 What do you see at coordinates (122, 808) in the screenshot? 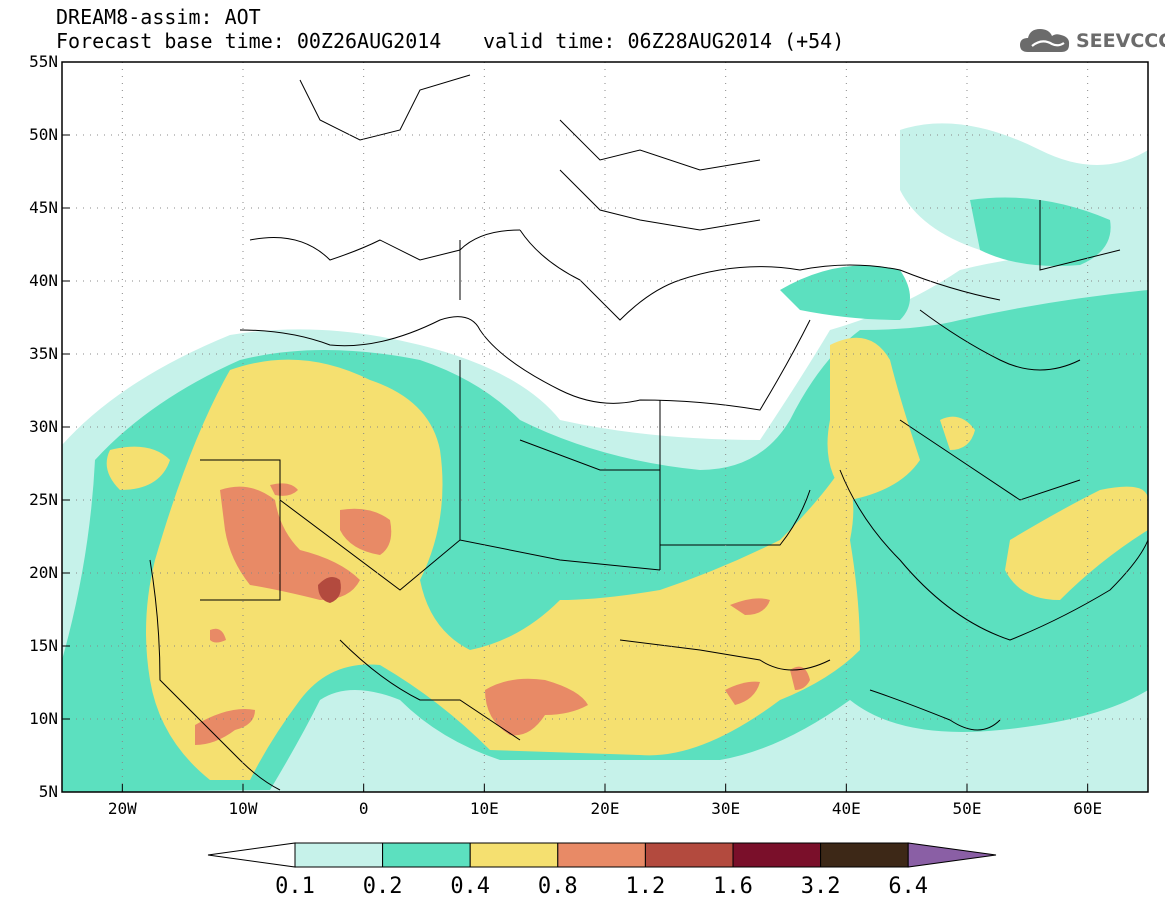
I see `lon-tick-label: 20W` at bounding box center [122, 808].